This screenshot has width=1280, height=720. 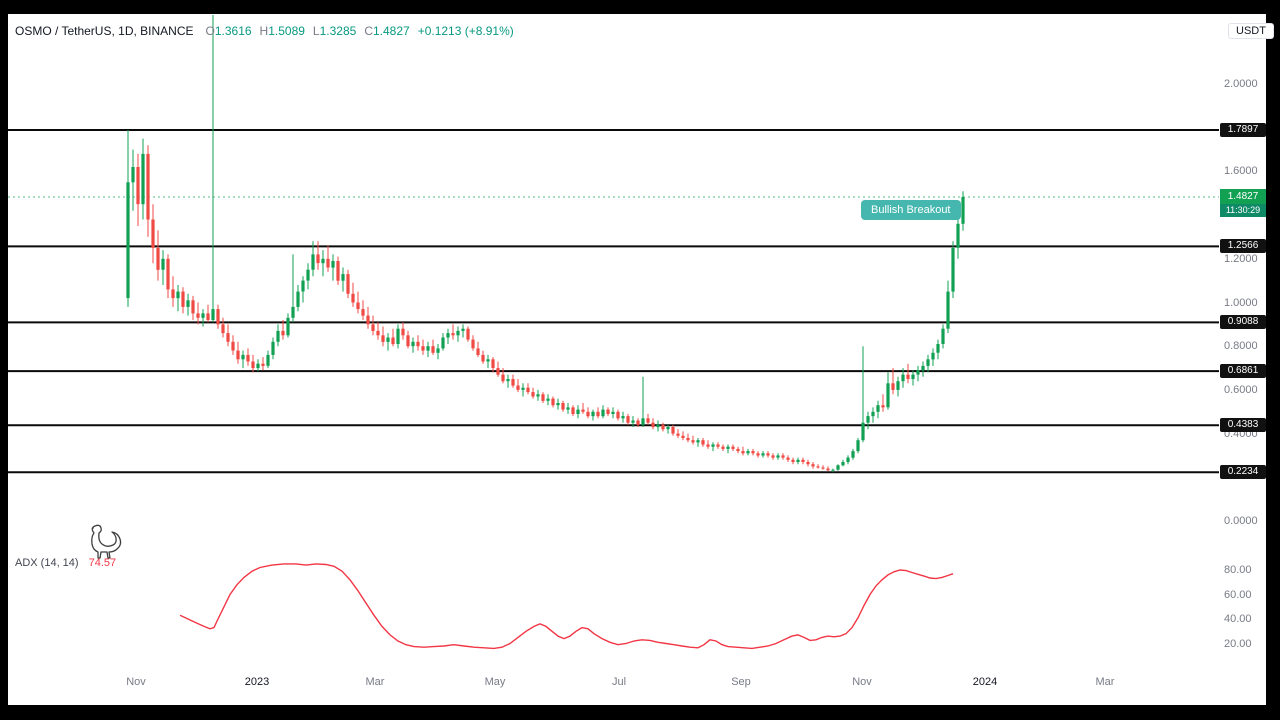 What do you see at coordinates (102, 563) in the screenshot?
I see `indicator-value: 74.57` at bounding box center [102, 563].